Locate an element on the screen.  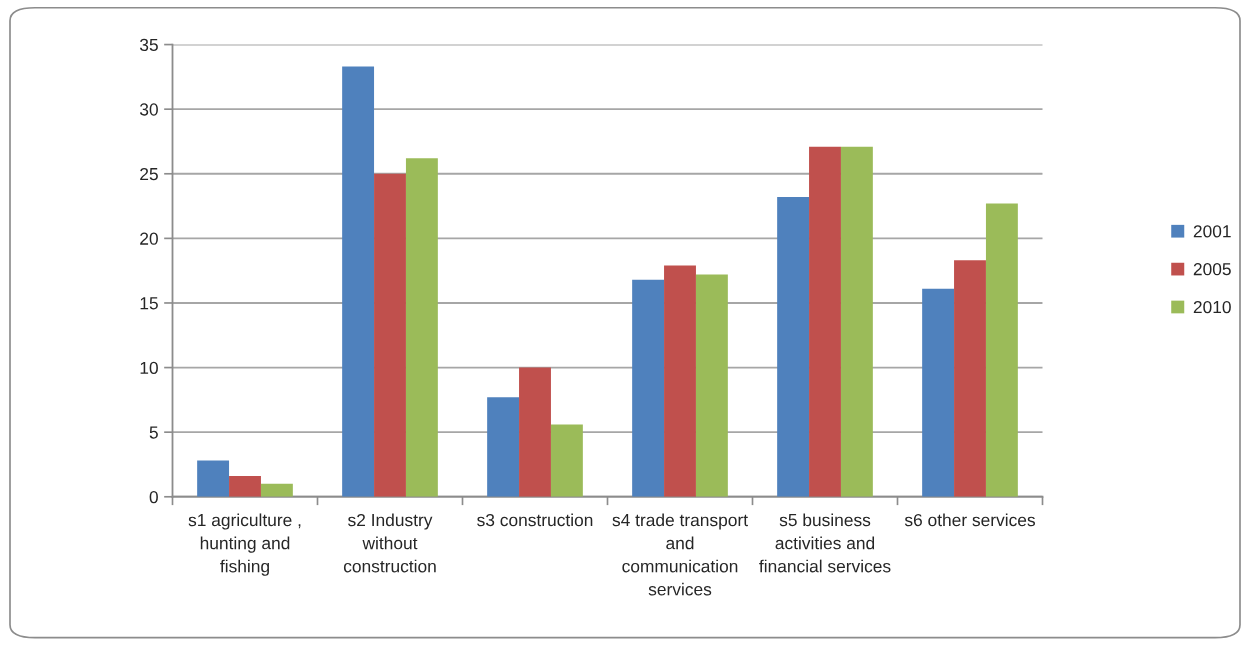
y-tick-label: 5 is located at coordinates (153, 432).